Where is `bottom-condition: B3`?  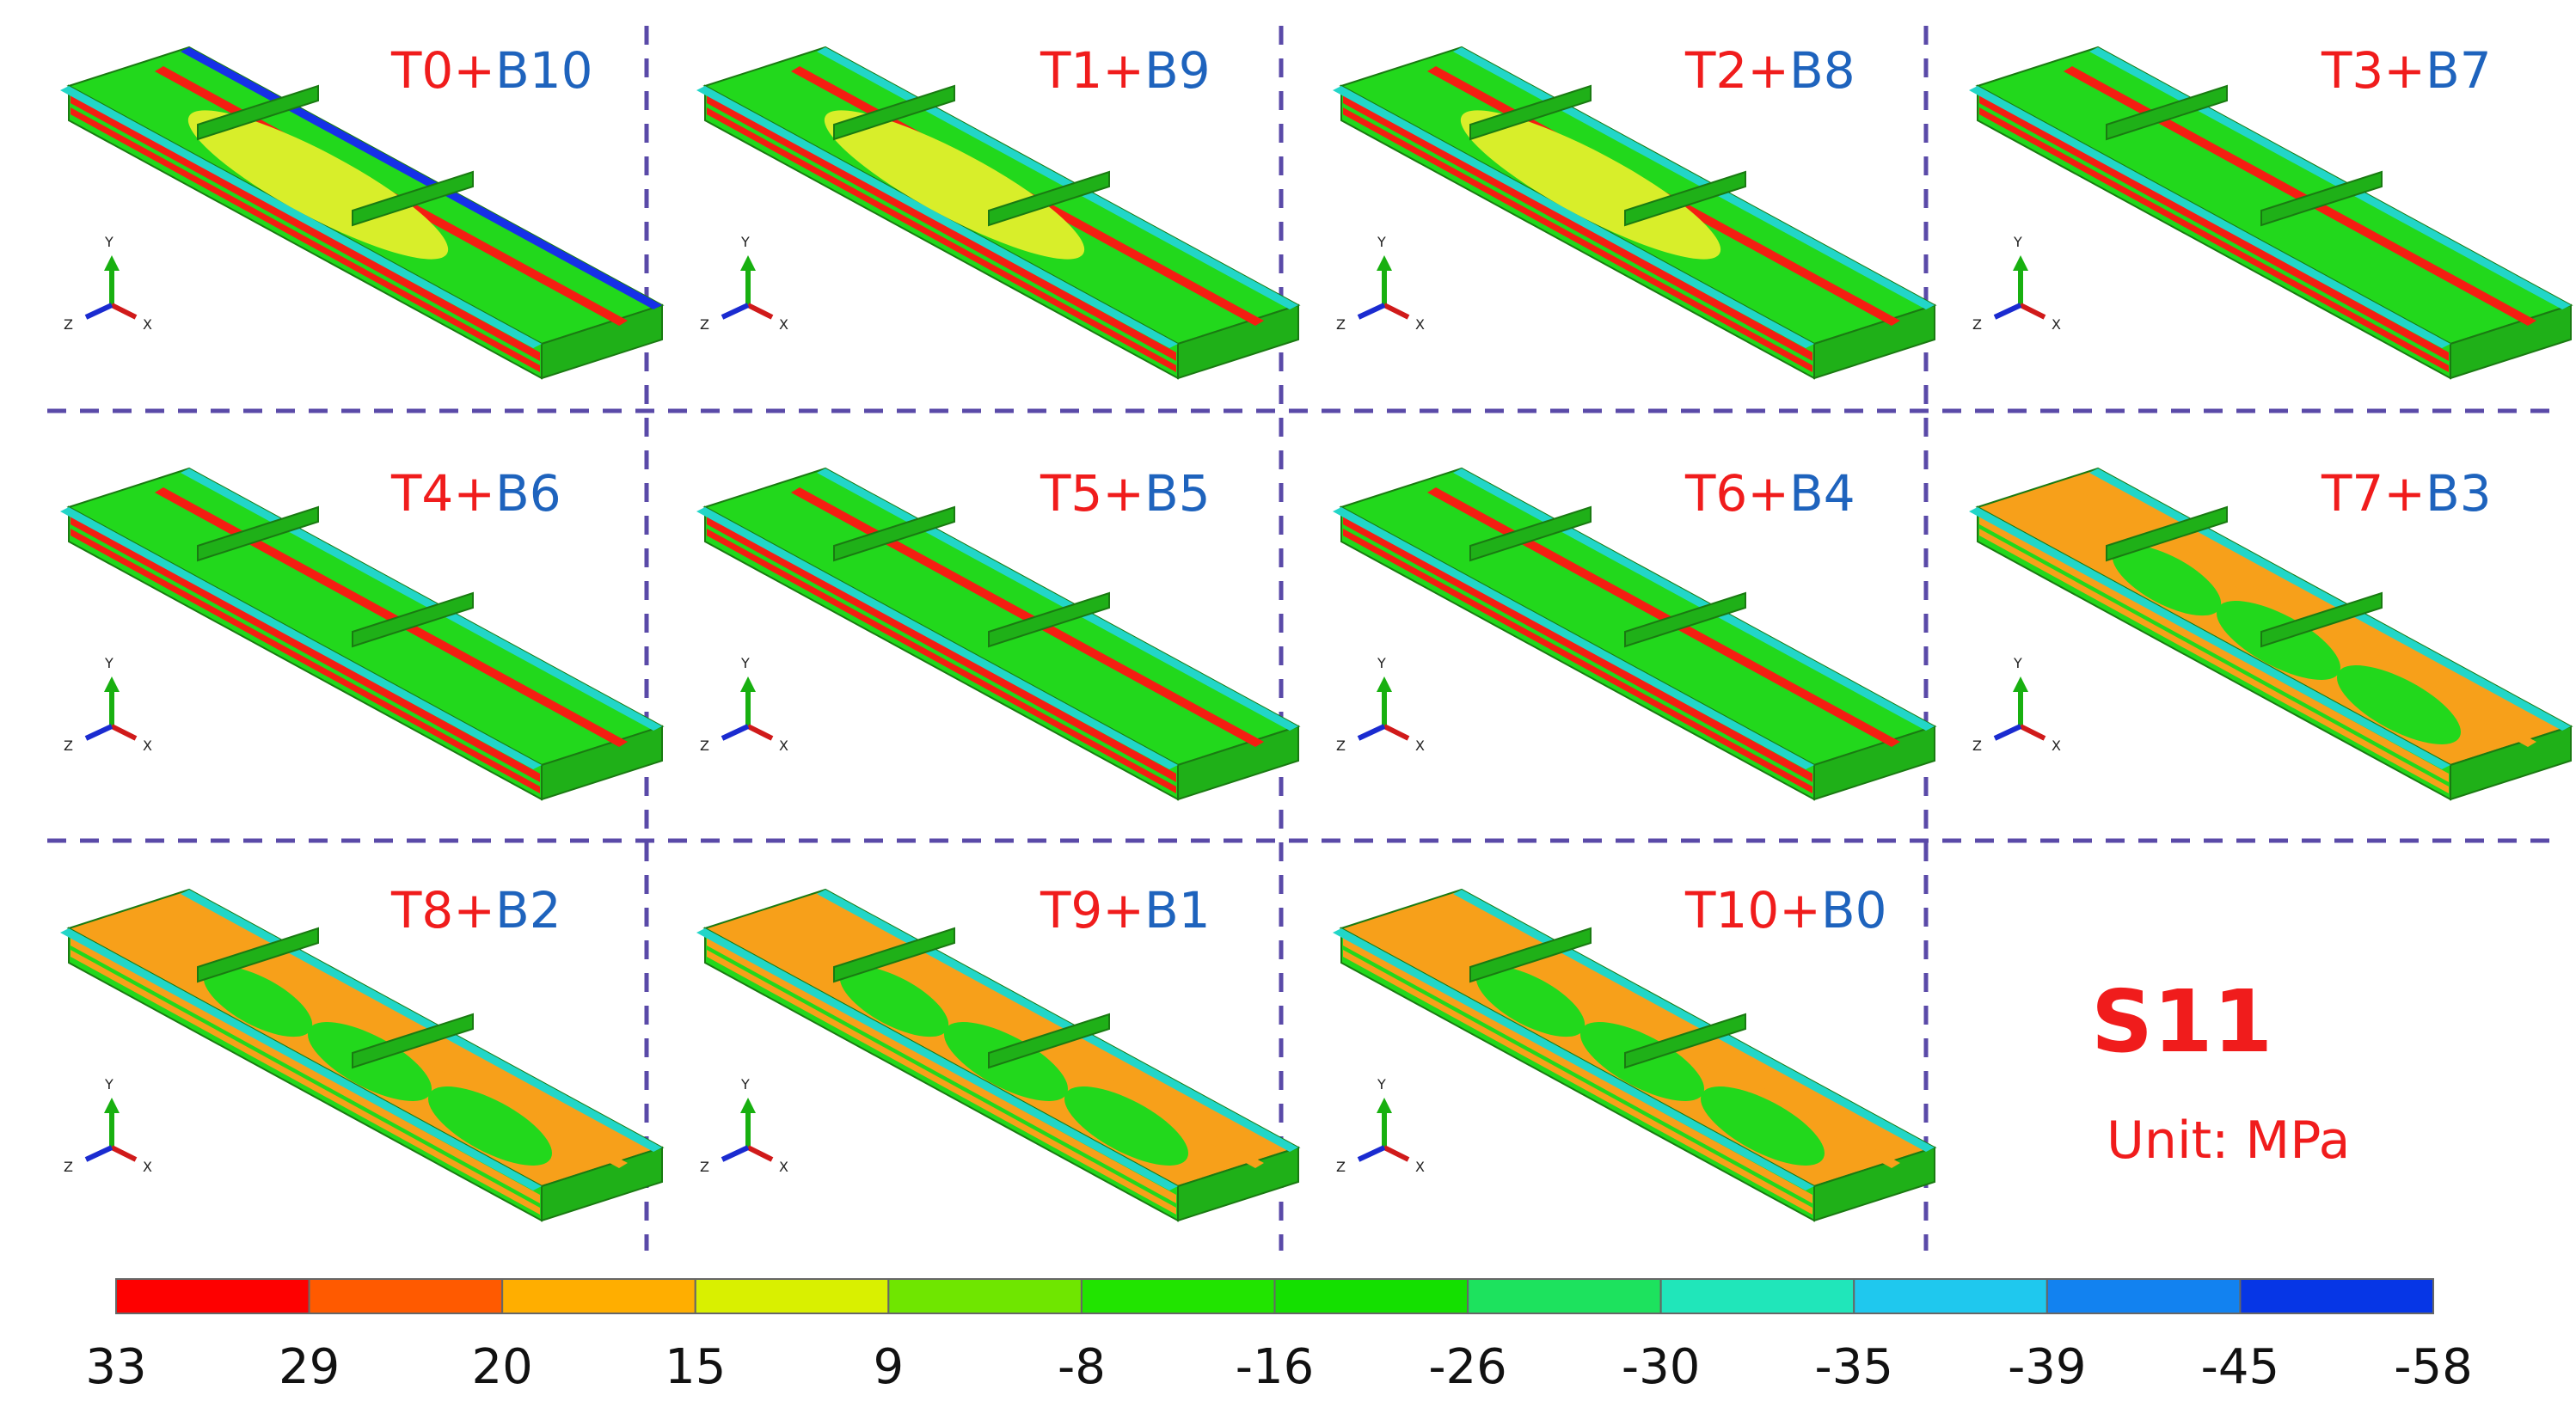
bottom-condition: B3 is located at coordinates (2458, 493).